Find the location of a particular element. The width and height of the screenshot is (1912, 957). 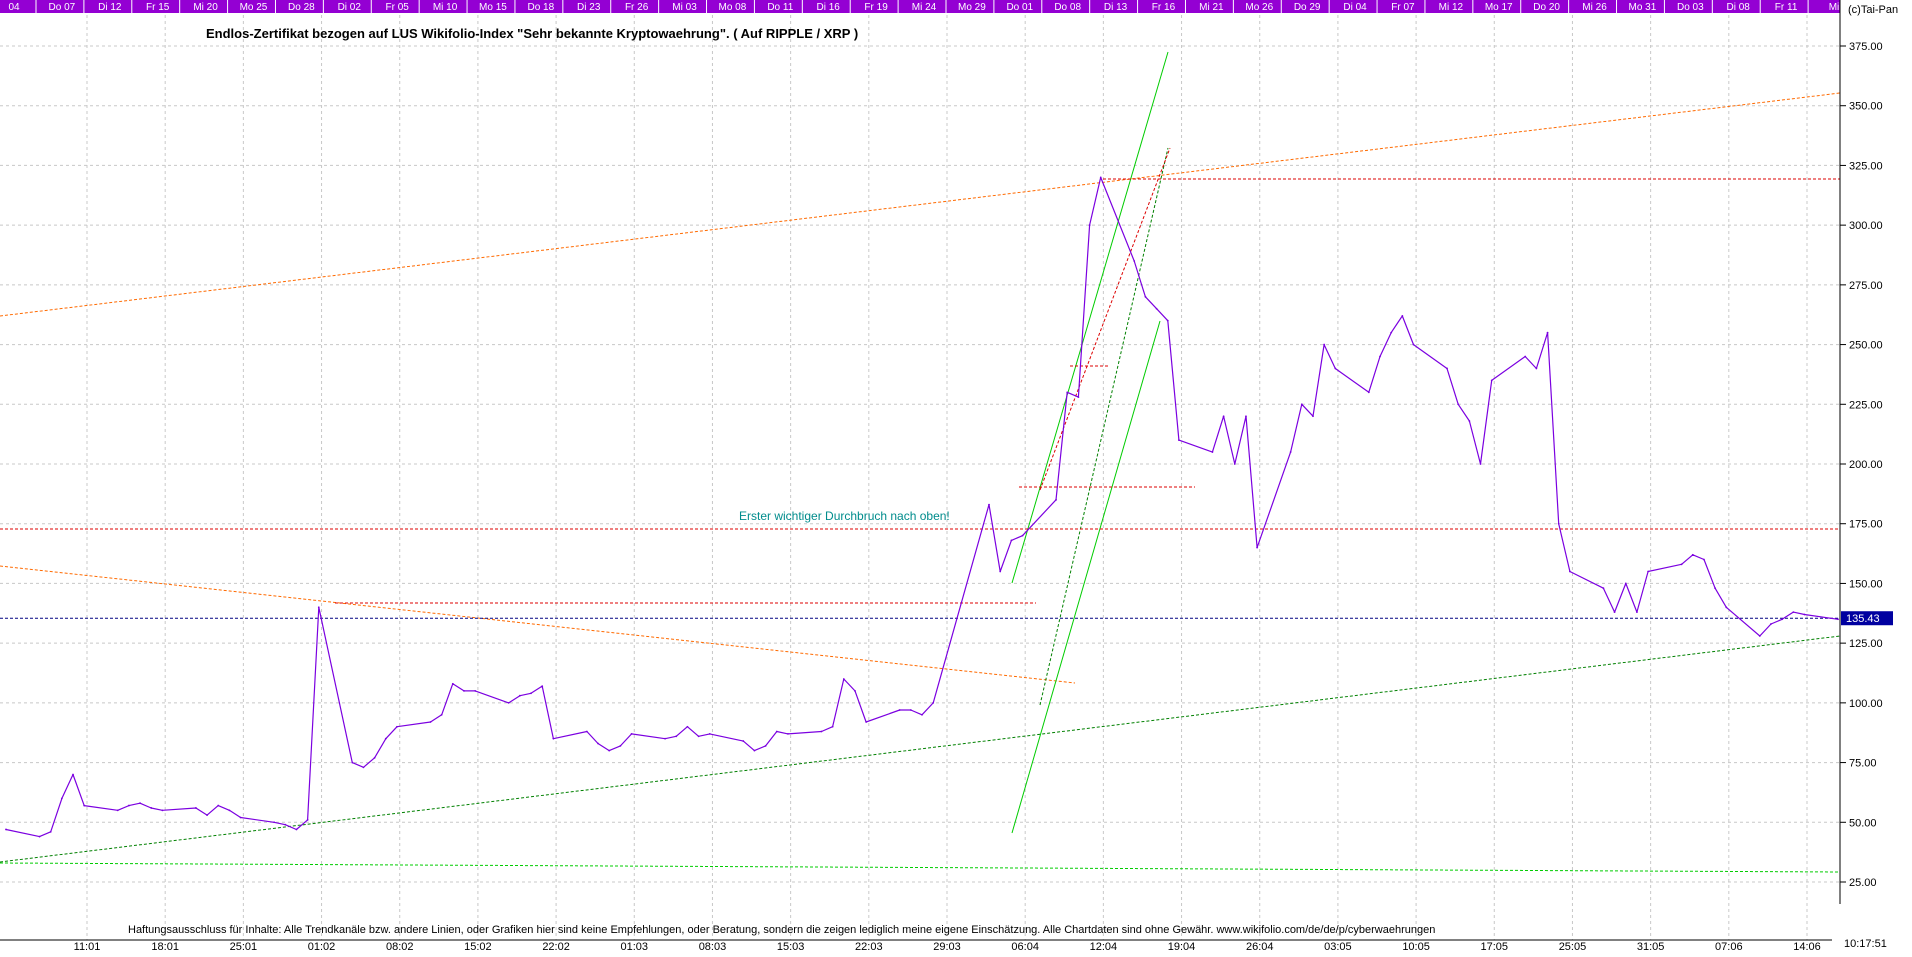

top-date-label: Di 08 is located at coordinates (1739, 7).